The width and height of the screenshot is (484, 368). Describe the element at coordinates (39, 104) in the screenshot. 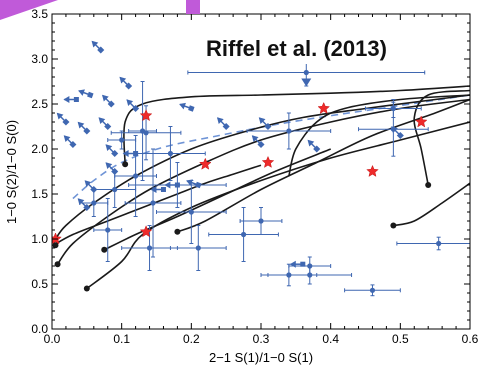

I see `y-tick-label: 2.5` at that location.